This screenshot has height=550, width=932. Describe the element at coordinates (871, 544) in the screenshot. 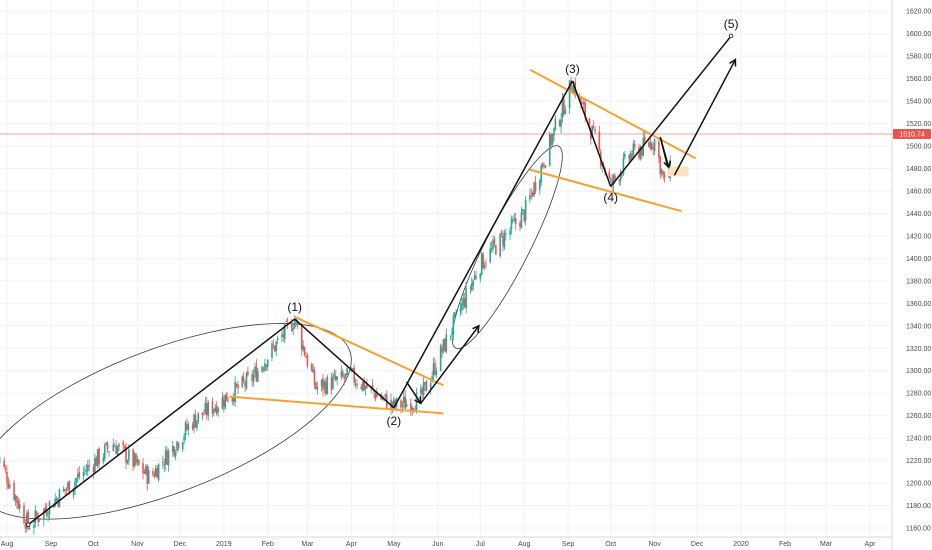

I see `time-tick-label: Apr` at that location.